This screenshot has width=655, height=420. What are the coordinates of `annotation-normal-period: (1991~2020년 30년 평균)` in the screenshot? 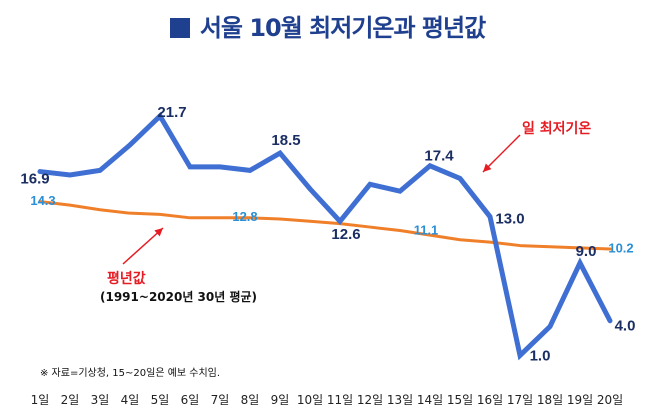 It's located at (179, 297).